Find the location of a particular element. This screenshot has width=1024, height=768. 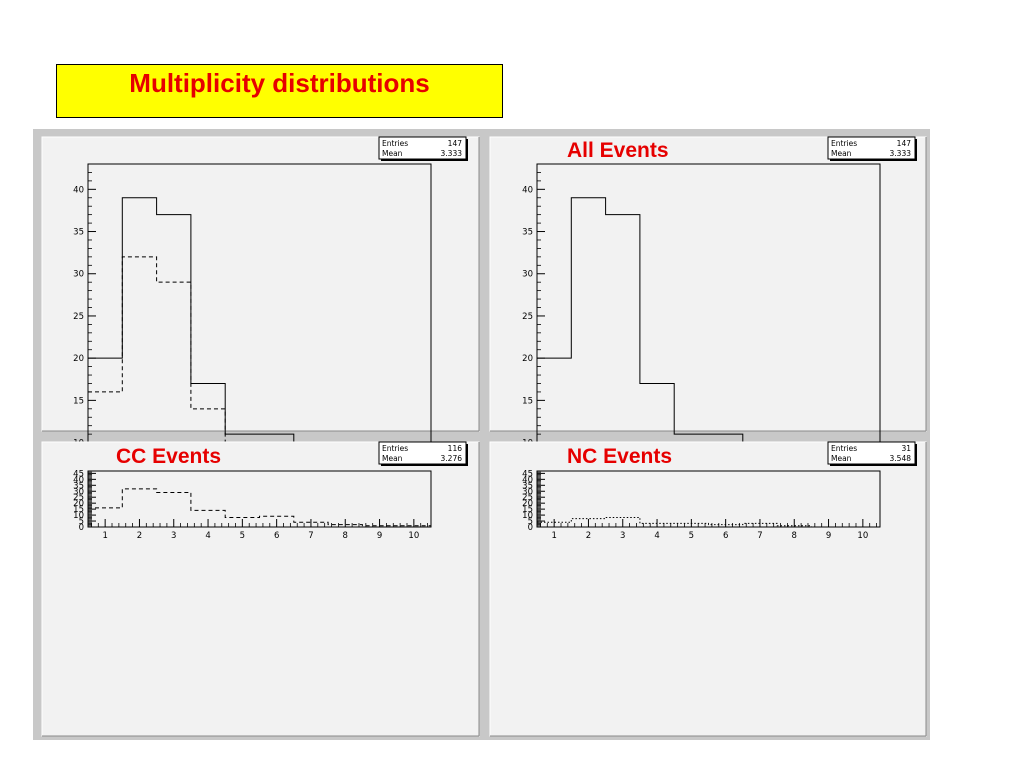

stats-mean-value: 3.548 is located at coordinates (901, 458).